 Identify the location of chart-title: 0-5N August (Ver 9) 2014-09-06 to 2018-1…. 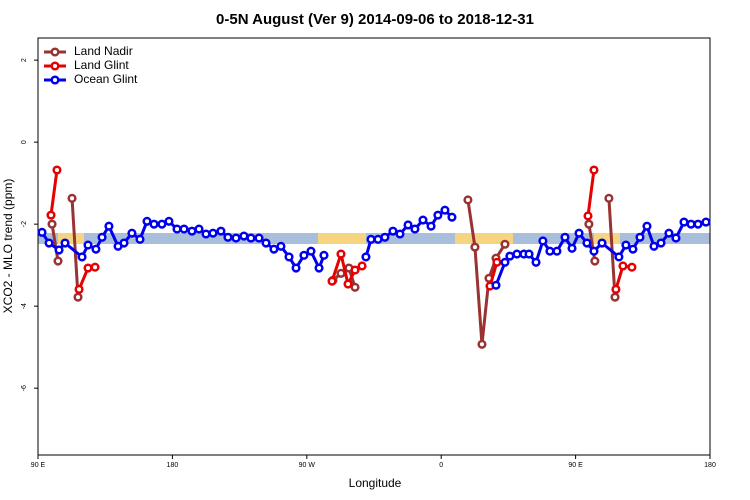
(375, 19).